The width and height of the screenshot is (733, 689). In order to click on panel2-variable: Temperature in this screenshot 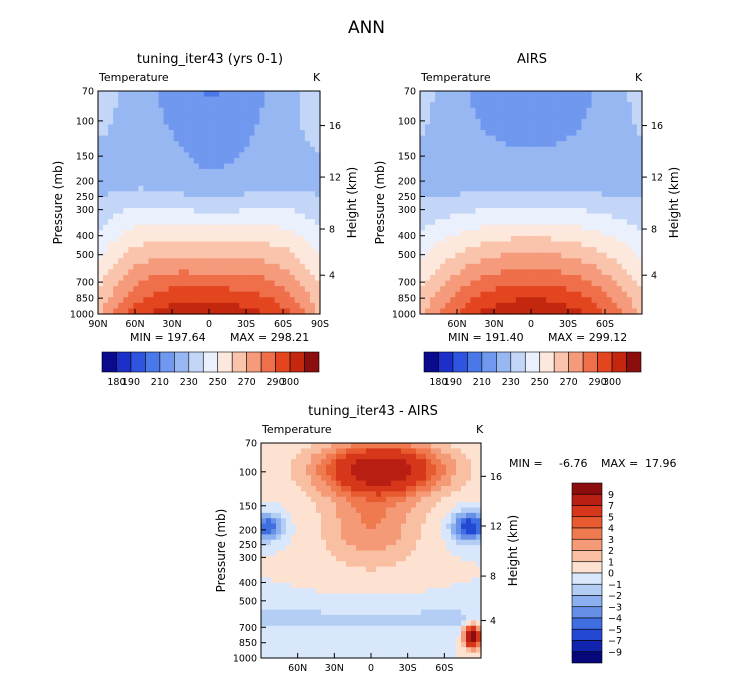, I will do `click(456, 77)`.